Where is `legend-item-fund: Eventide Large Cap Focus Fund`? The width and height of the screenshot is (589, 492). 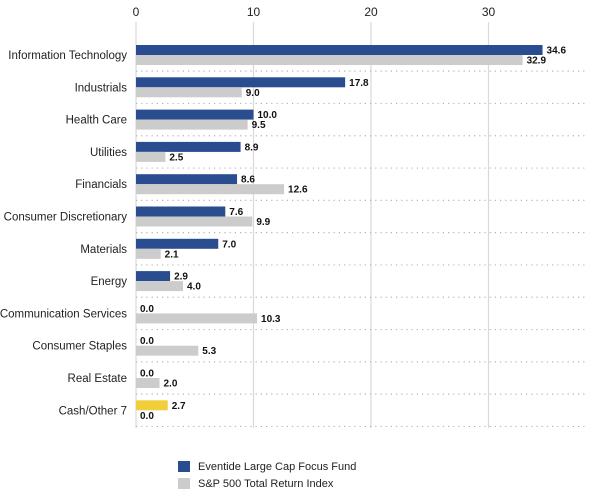 legend-item-fund: Eventide Large Cap Focus Fund is located at coordinates (267, 466).